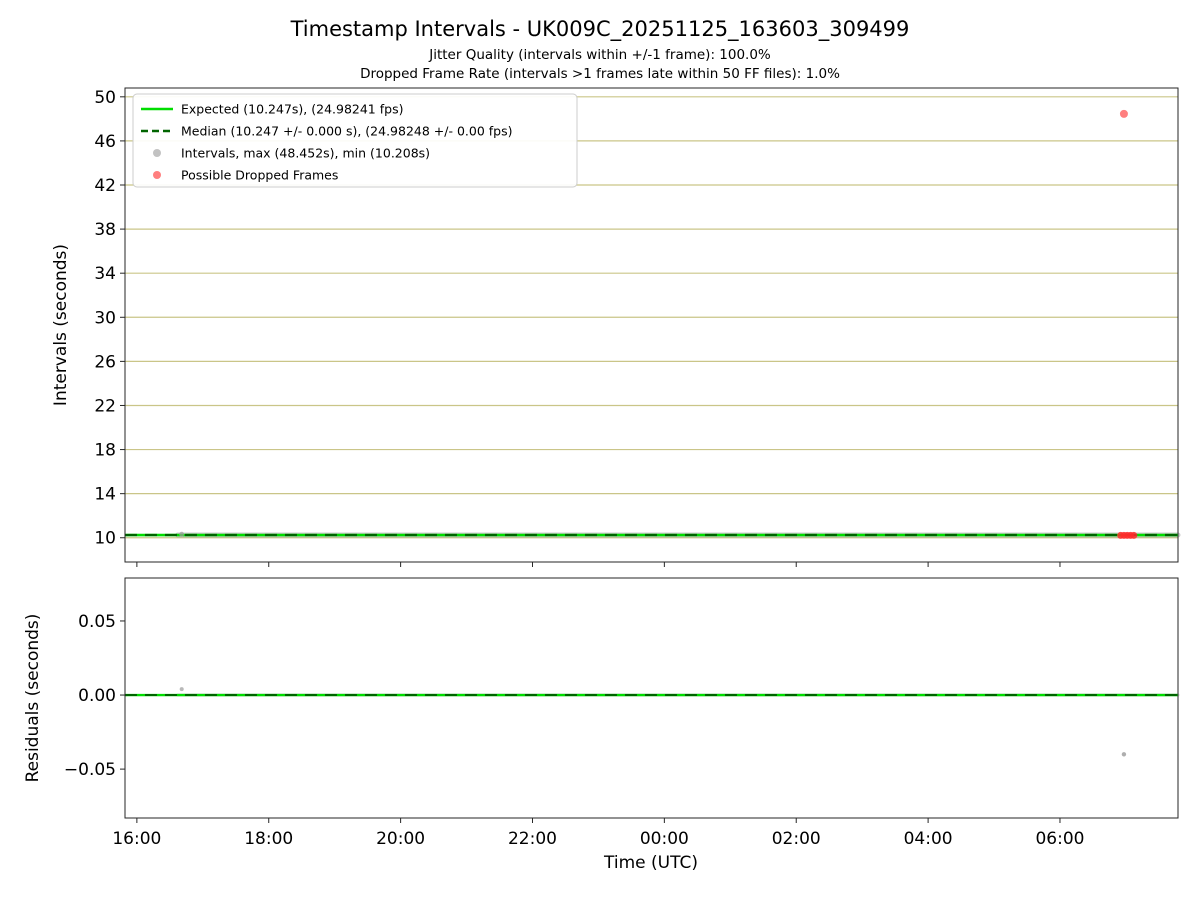  What do you see at coordinates (650, 863) in the screenshot?
I see `time-axis-label: Time (UTC)` at bounding box center [650, 863].